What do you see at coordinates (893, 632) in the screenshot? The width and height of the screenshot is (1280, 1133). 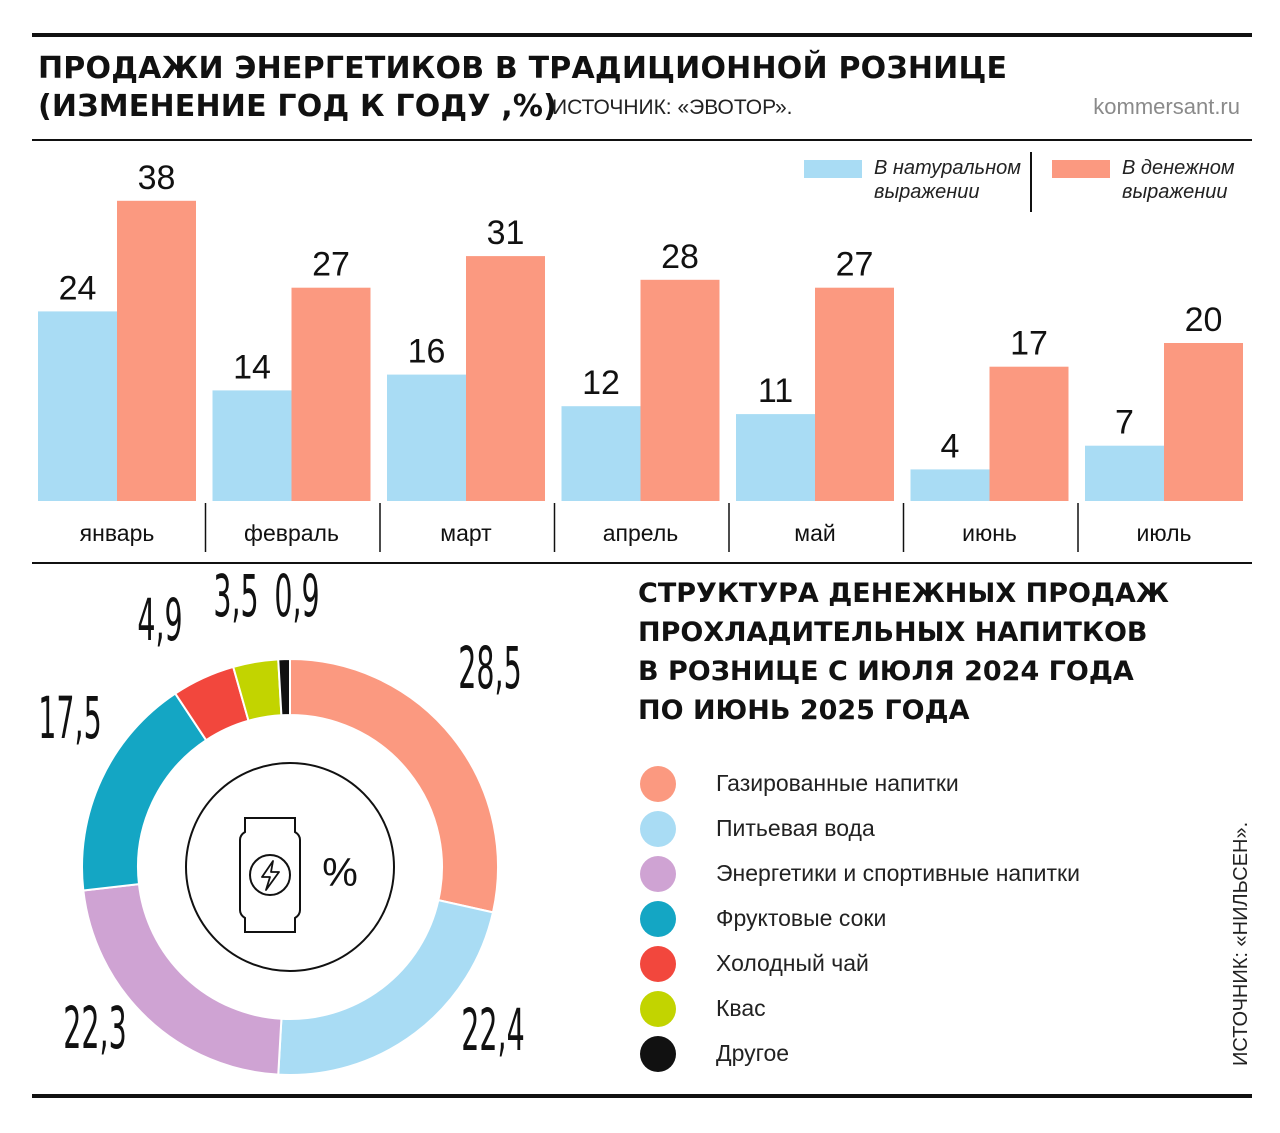 I see `donut-title-line2: ПРОХЛАДИТЕЛЬНЫХ НАПИТКОВ` at bounding box center [893, 632].